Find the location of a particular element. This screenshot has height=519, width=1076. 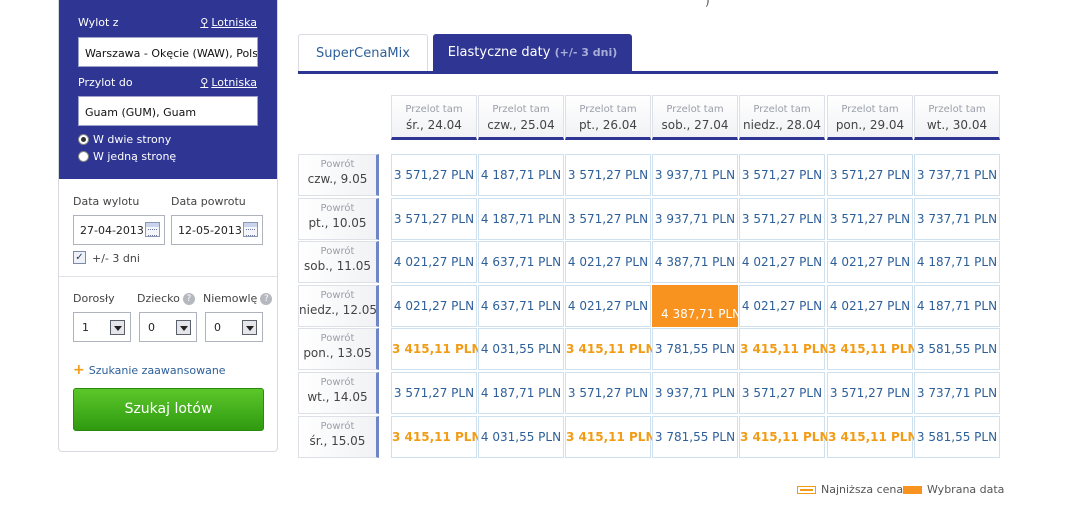

return-date-header: Powrót wt., 14.05 is located at coordinates (338, 393).